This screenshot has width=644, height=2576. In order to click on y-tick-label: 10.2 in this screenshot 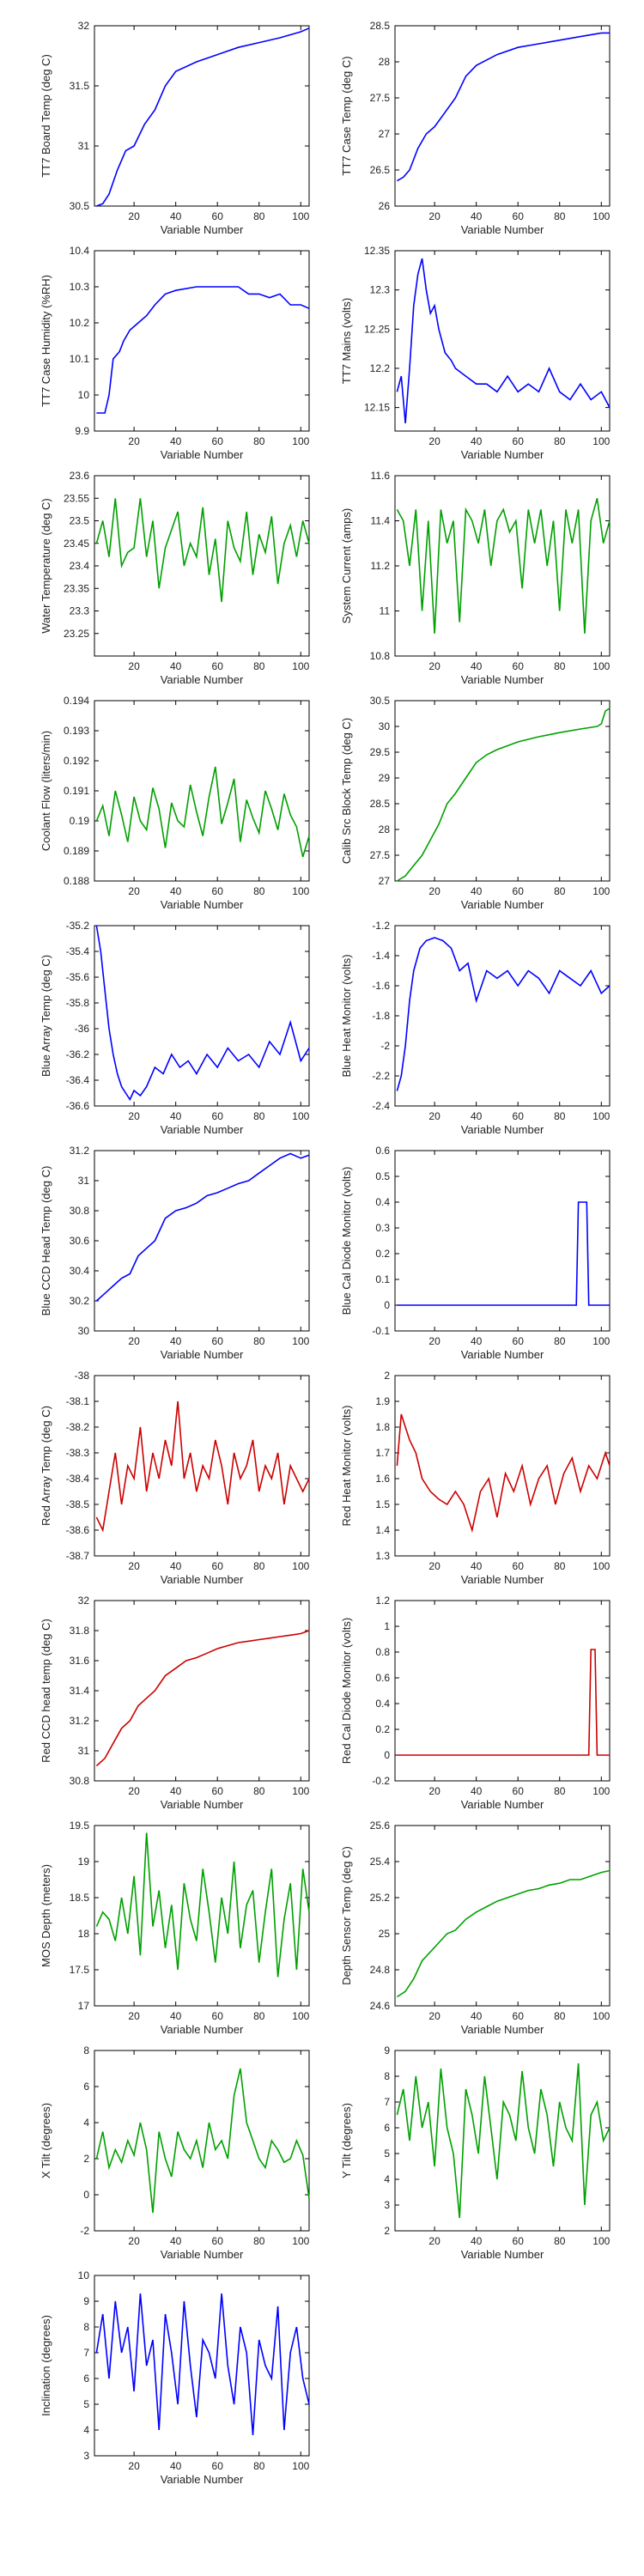, I will do `click(80, 323)`.